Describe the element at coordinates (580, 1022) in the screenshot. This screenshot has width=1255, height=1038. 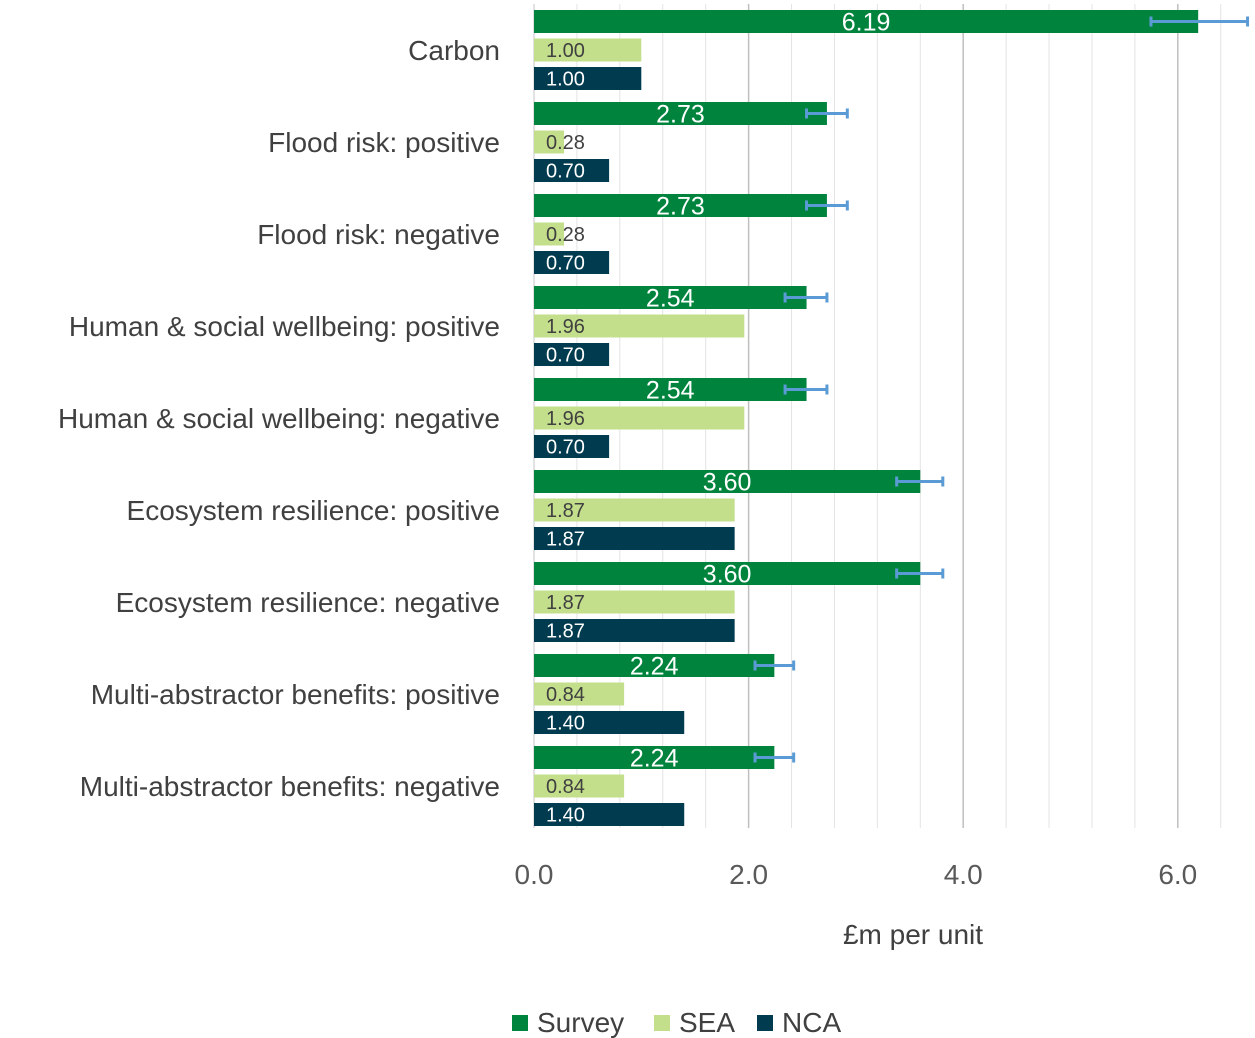
I see `legend-label-survey: Survey` at that location.